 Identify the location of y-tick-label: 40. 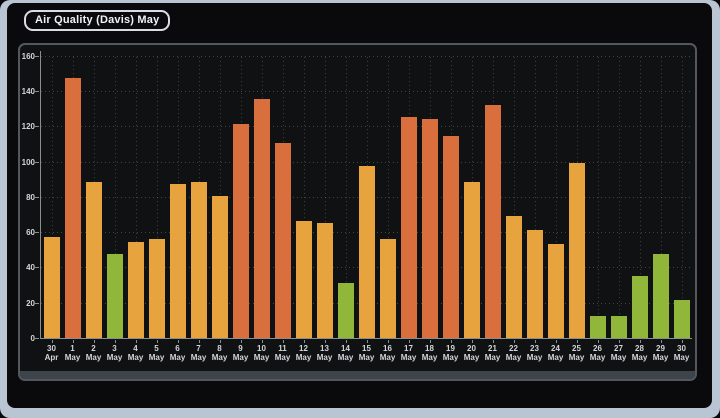
(30, 267).